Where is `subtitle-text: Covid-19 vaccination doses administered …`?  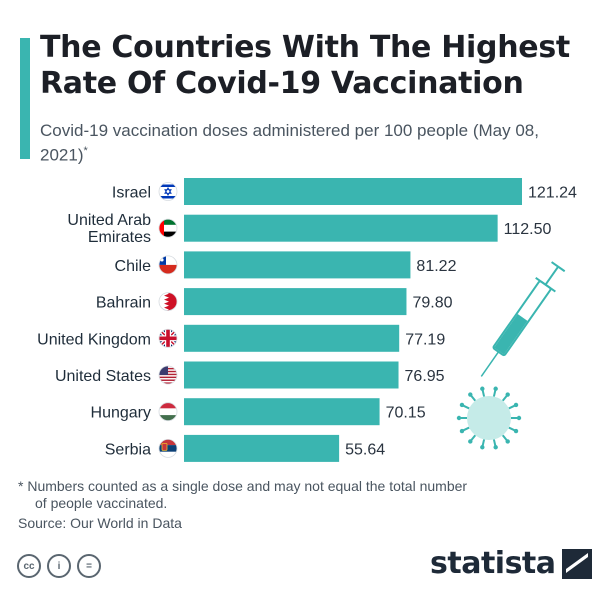 subtitle-text: Covid-19 vaccination doses administered … is located at coordinates (289, 143).